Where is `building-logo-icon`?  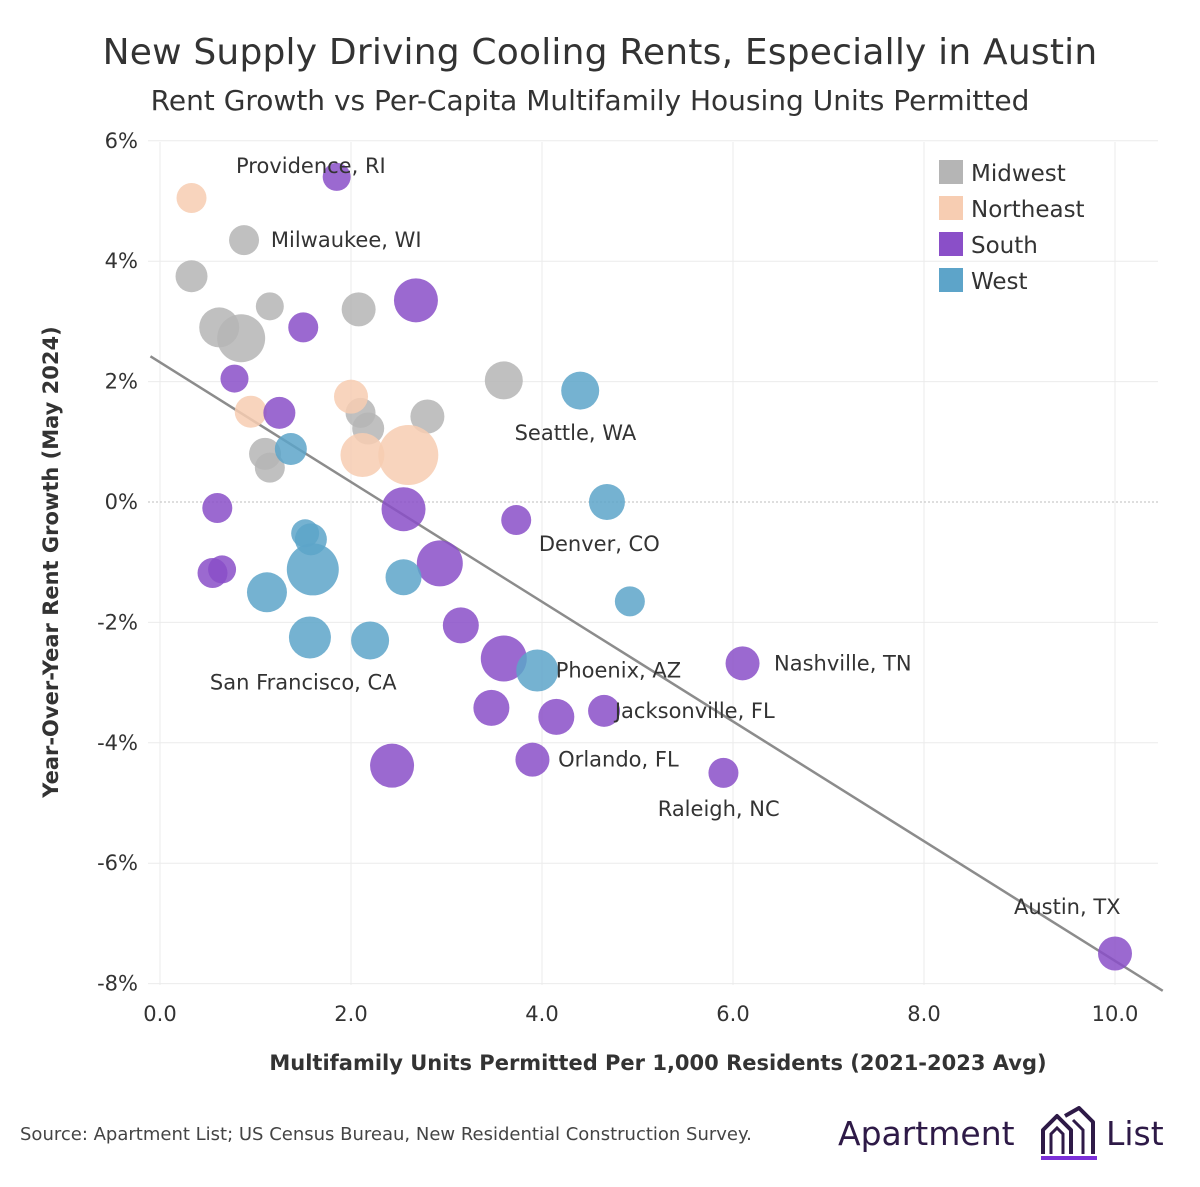 building-logo-icon is located at coordinates (1069, 1133).